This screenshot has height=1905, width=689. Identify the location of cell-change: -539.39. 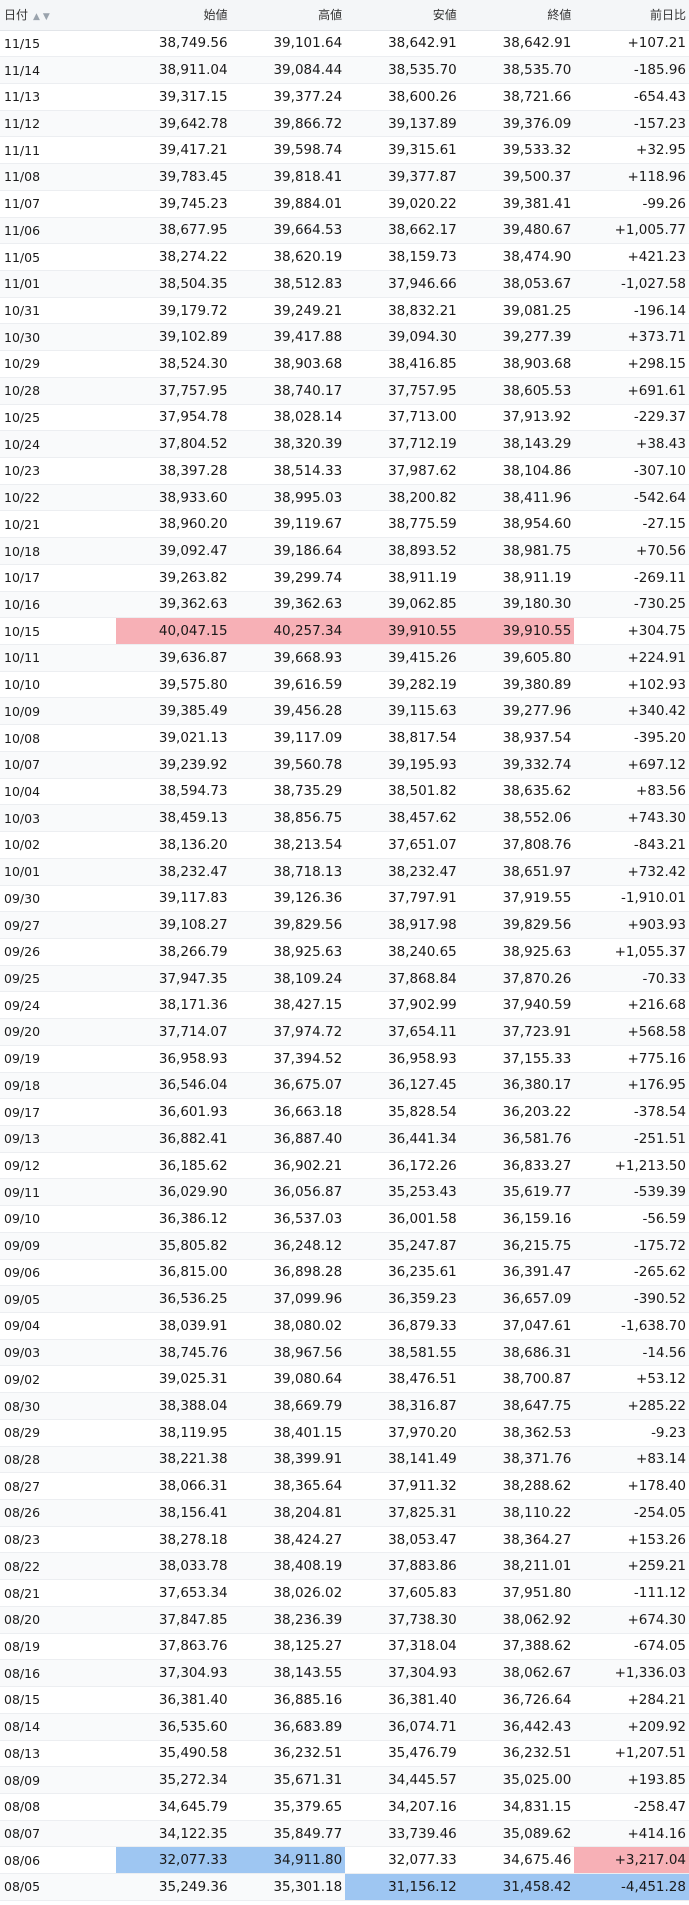
(631, 1192).